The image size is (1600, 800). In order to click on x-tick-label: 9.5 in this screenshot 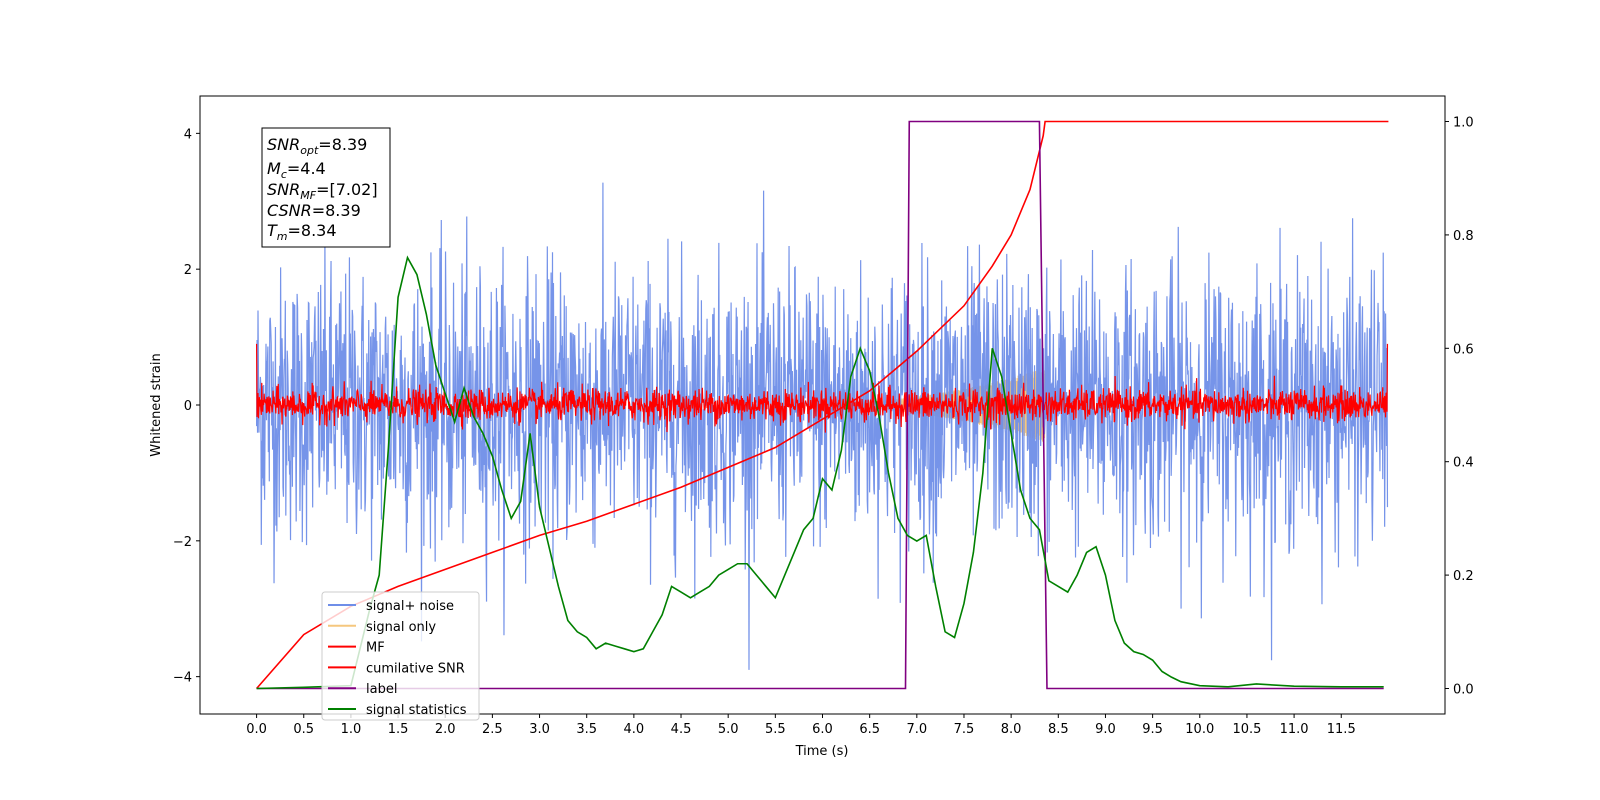, I will do `click(1152, 729)`.